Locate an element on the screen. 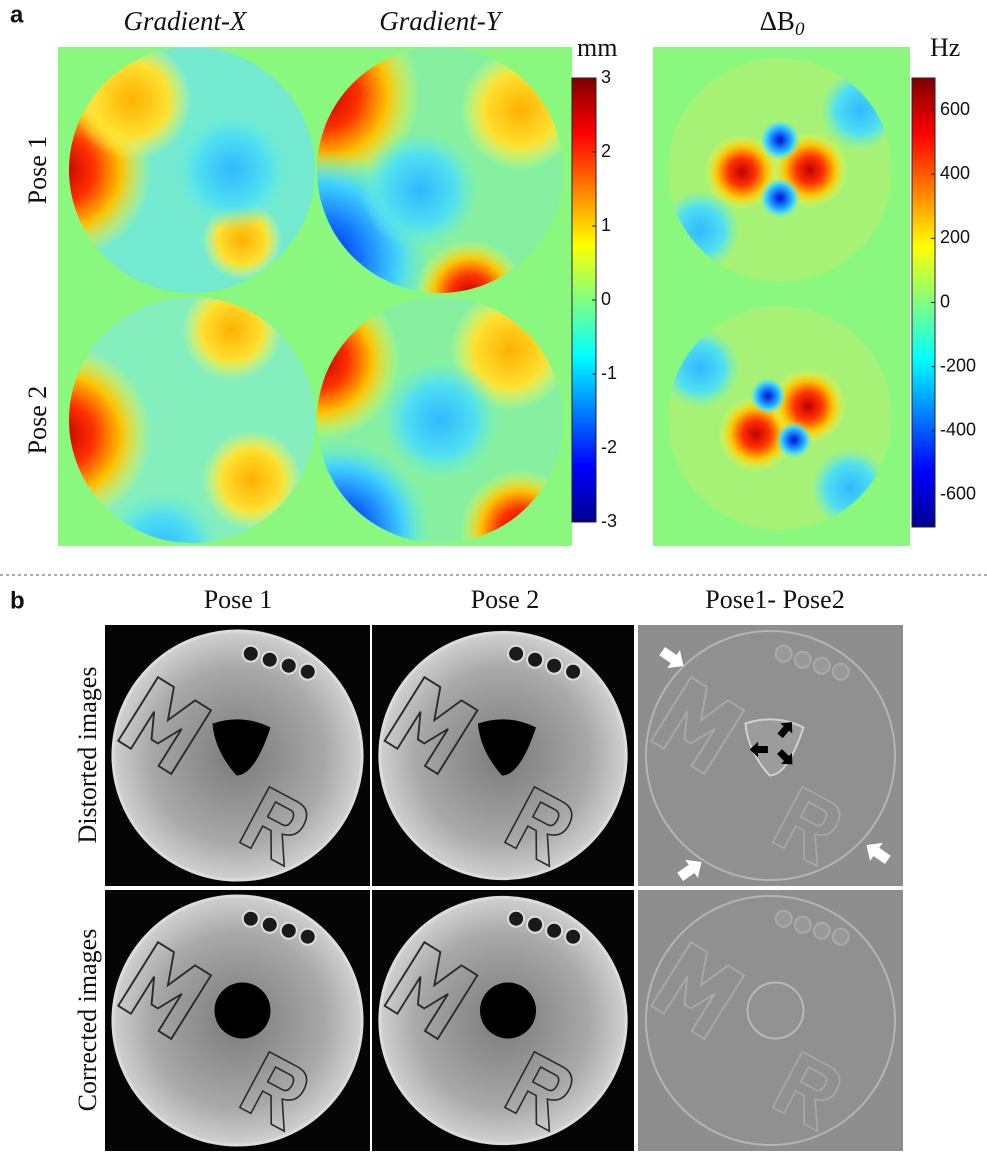 The height and width of the screenshot is (1153, 987). title-subscript: 0 is located at coordinates (800, 29).